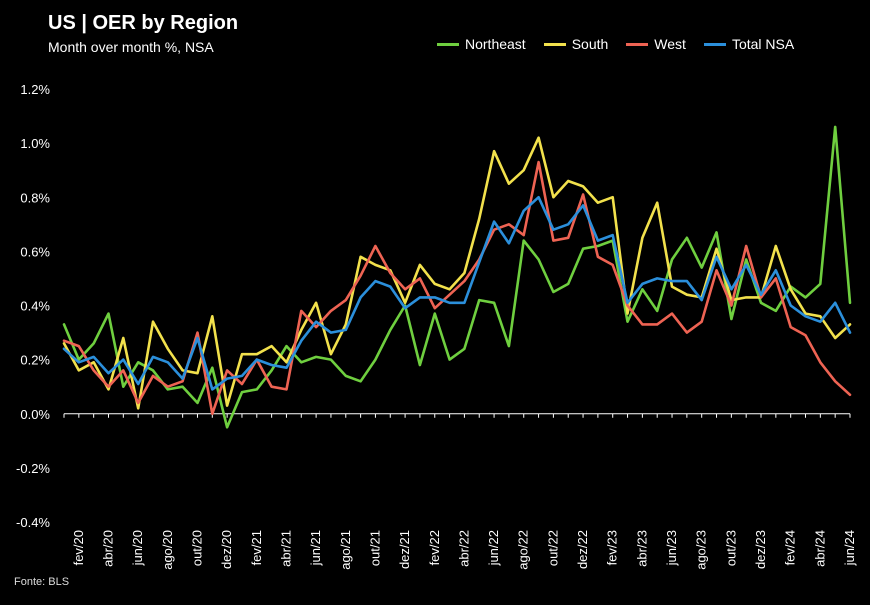  I want to click on x-tick-label: dez/22, so click(582, 549).